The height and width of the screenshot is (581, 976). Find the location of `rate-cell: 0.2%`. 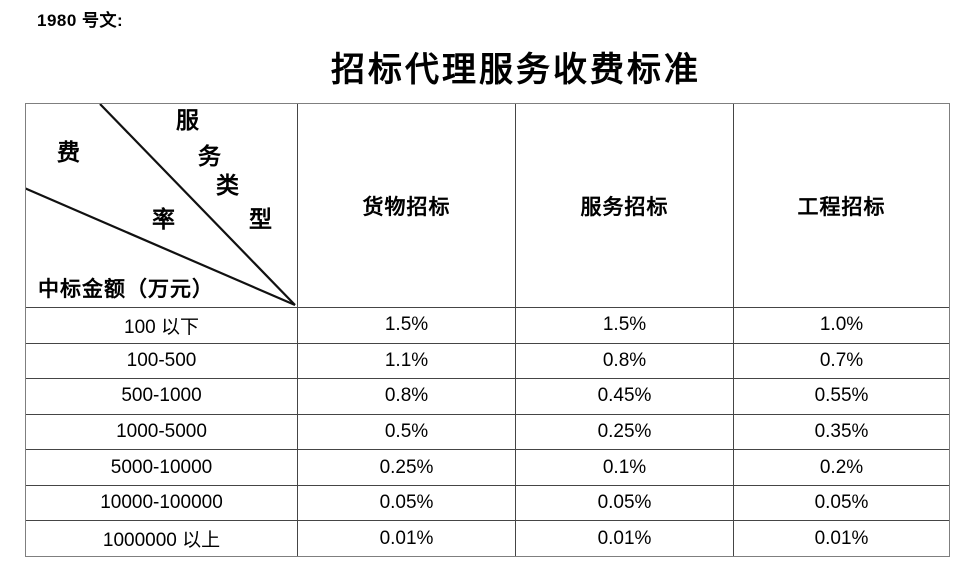

rate-cell: 0.2% is located at coordinates (841, 467).